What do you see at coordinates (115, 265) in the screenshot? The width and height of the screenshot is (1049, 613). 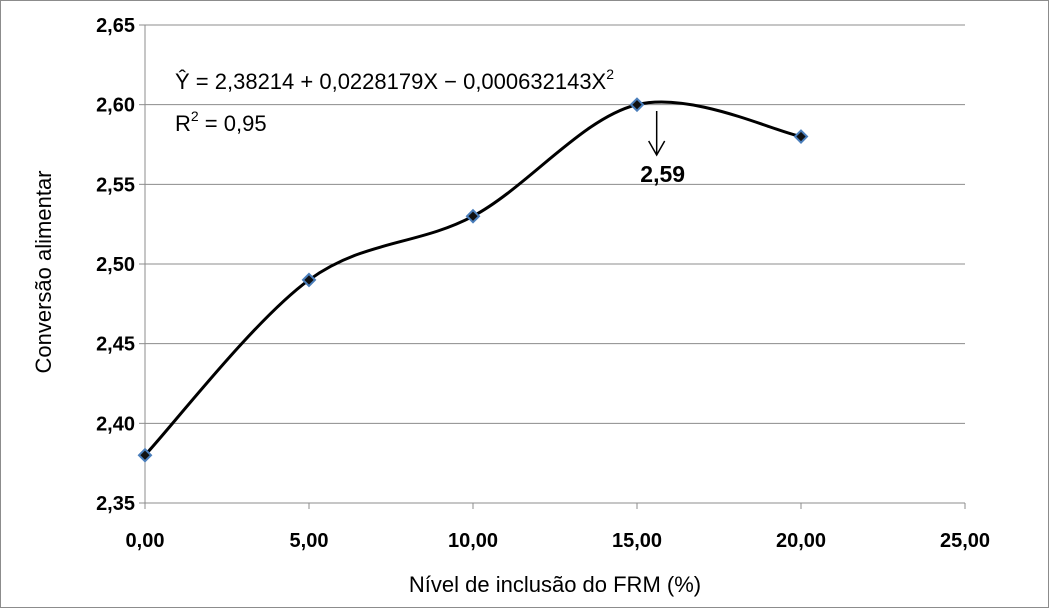 I see `y-tick-label: 2,50` at bounding box center [115, 265].